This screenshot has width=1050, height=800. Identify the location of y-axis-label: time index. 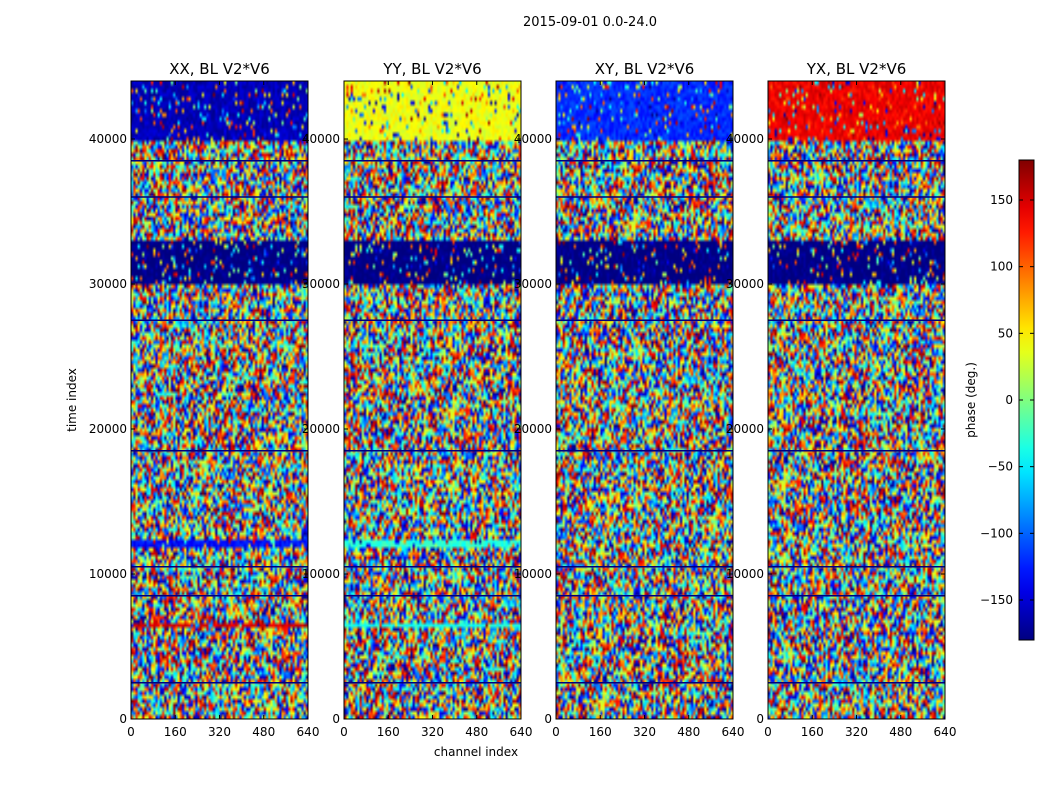
(72, 400).